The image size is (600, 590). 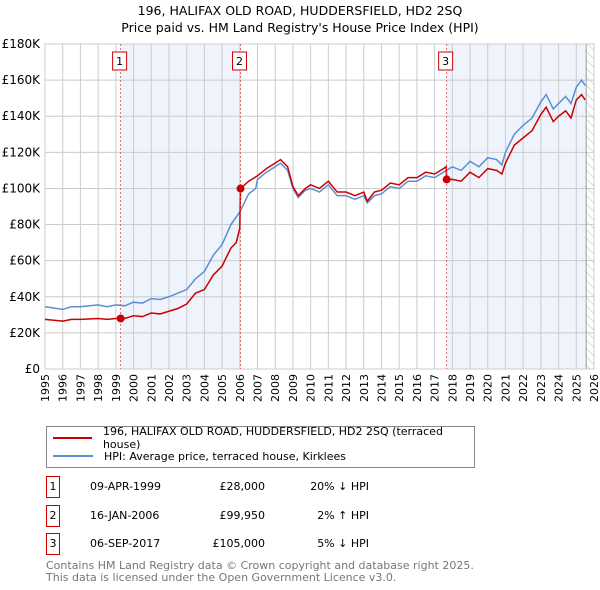 I want to click on y-tick-label: £0, so click(x=32, y=369).